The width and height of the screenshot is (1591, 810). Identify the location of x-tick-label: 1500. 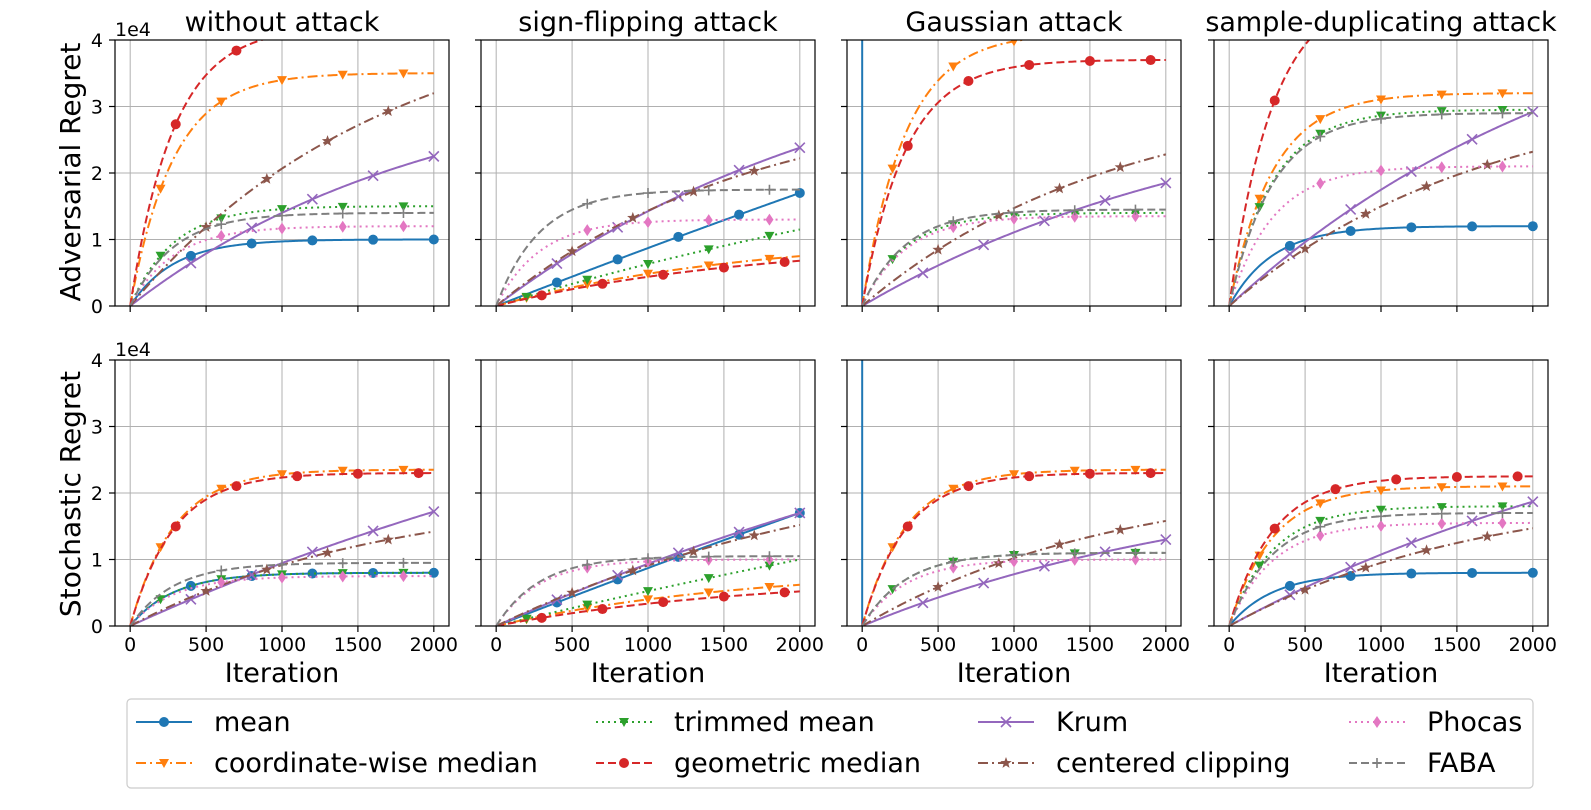
(724, 645).